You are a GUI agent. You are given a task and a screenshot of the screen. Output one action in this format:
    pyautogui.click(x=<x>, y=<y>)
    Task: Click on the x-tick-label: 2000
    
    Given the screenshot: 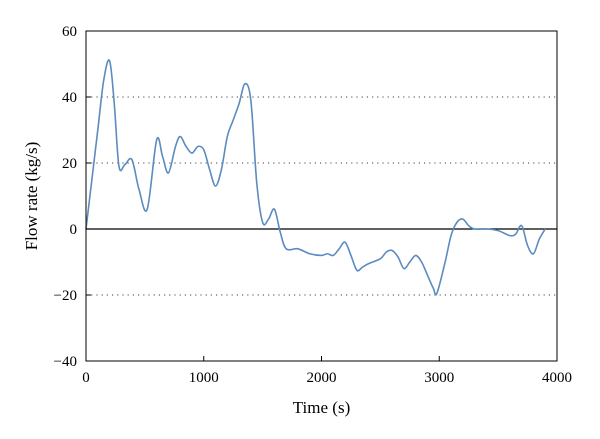 What is the action you would take?
    pyautogui.click(x=322, y=378)
    